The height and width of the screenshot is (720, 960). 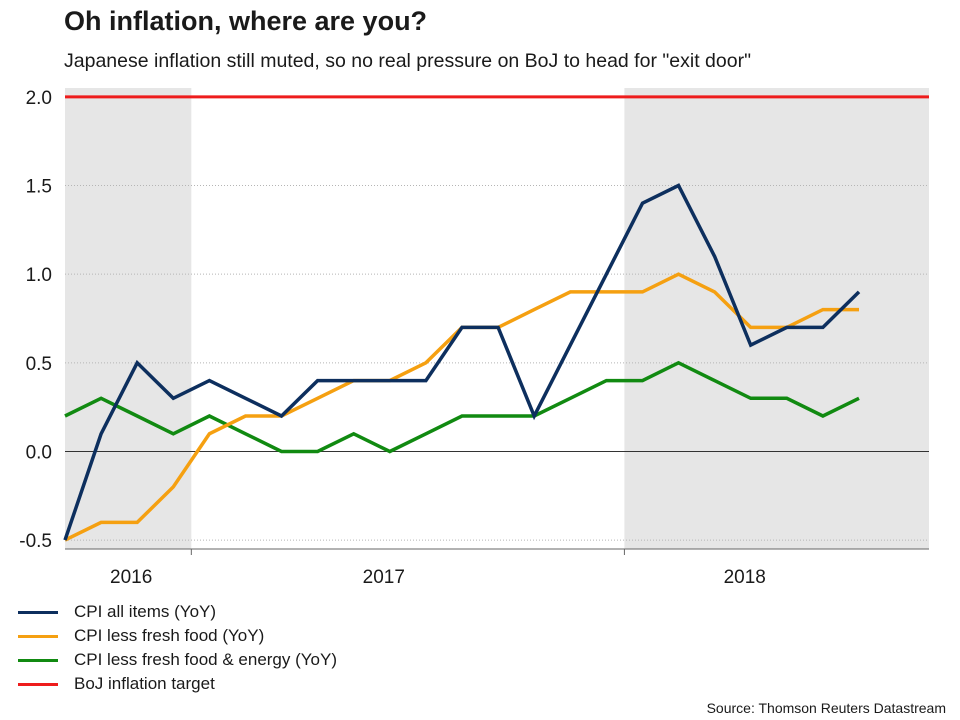 I want to click on legend-label-cpi-core-core: CPI less fresh food & energy (YoY), so click(x=206, y=659).